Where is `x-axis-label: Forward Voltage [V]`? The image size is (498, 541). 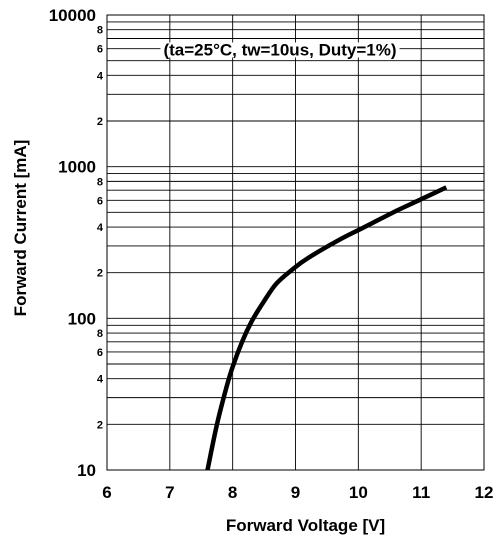
x-axis-label: Forward Voltage [V] is located at coordinates (305, 525).